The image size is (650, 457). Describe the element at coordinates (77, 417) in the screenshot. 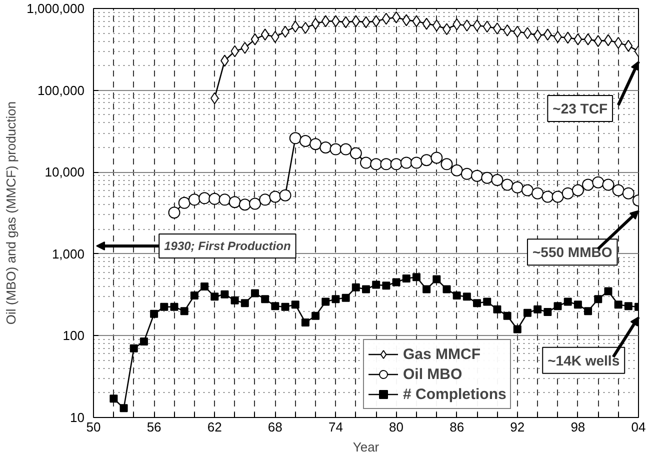

I see `y-tick-label: 10` at that location.